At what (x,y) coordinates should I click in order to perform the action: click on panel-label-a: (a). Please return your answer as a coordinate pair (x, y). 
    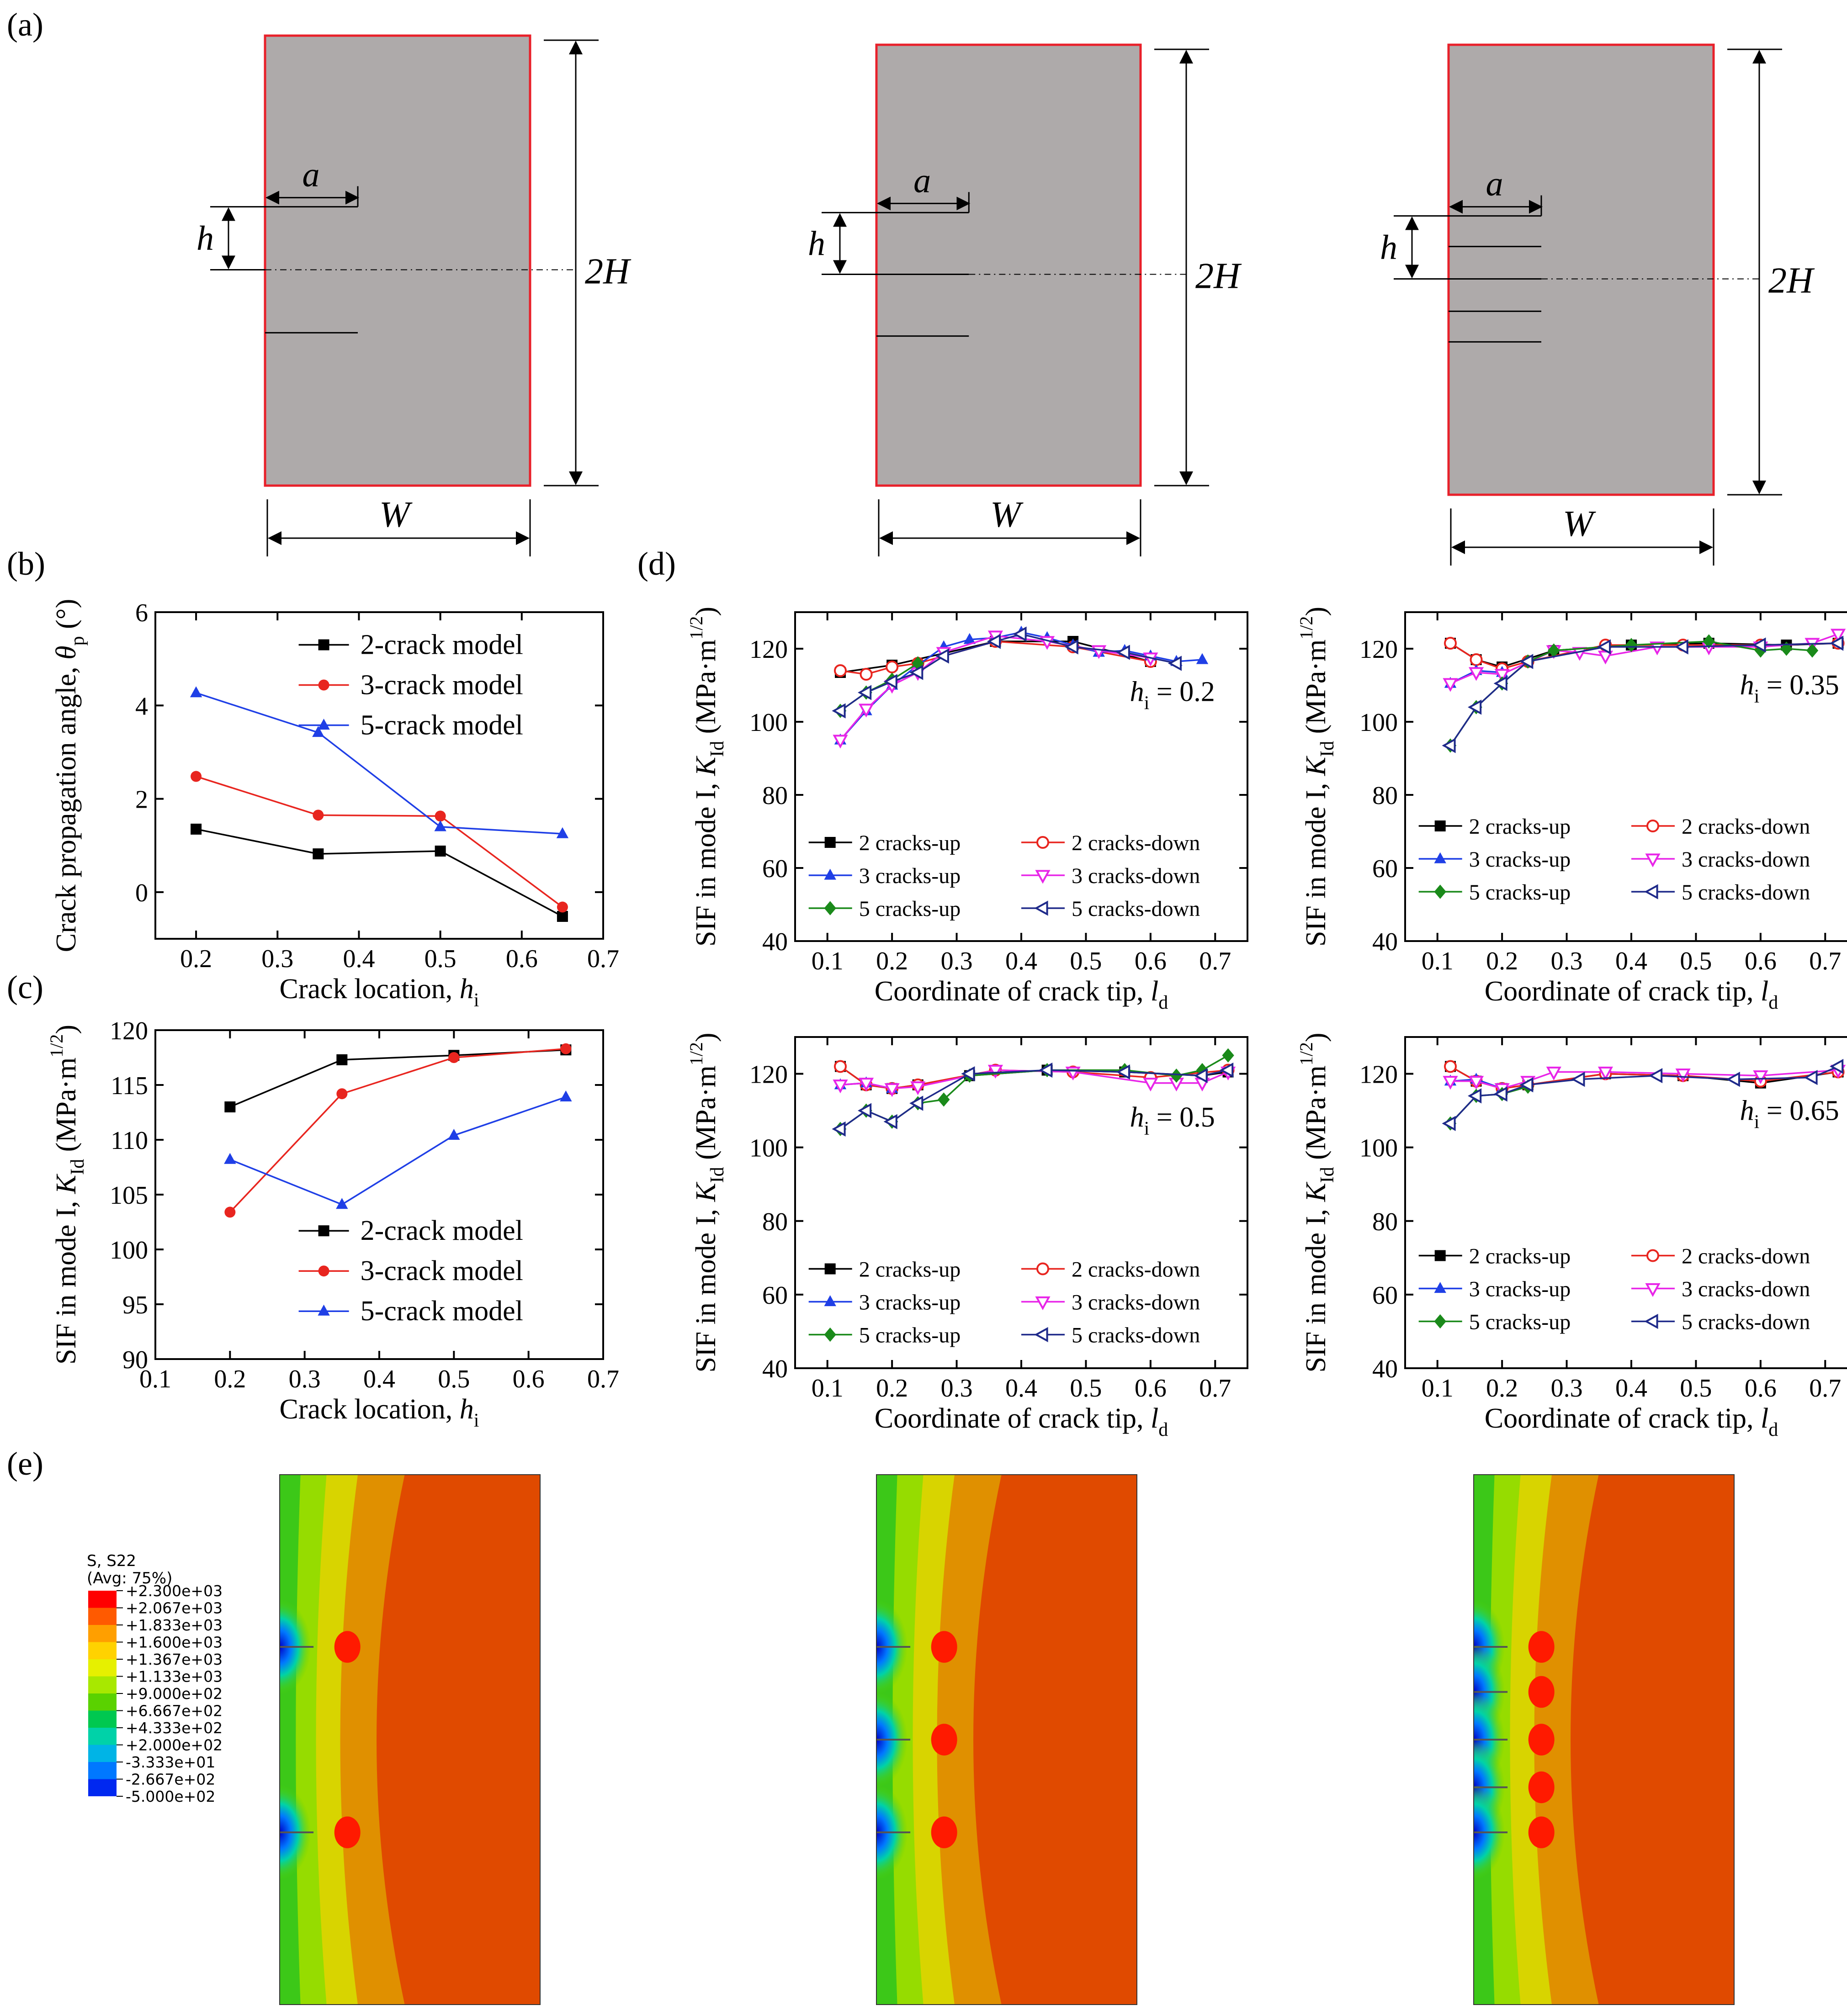
    Looking at the image, I should click on (25, 24).